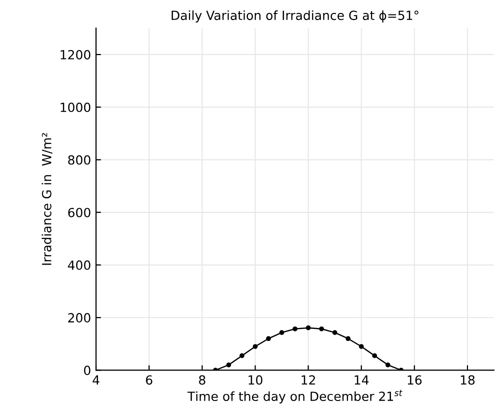  What do you see at coordinates (308, 380) in the screenshot?
I see `x-tick-label: 12` at bounding box center [308, 380].